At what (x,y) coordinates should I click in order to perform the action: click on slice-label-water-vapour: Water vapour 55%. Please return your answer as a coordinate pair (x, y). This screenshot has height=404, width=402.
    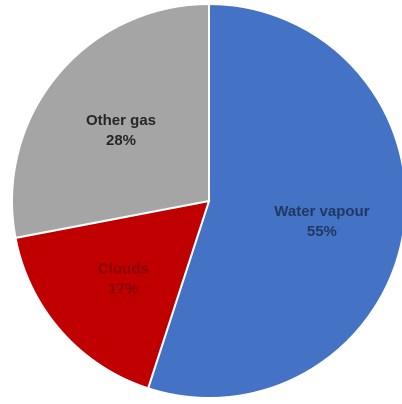
    Looking at the image, I should click on (321, 221).